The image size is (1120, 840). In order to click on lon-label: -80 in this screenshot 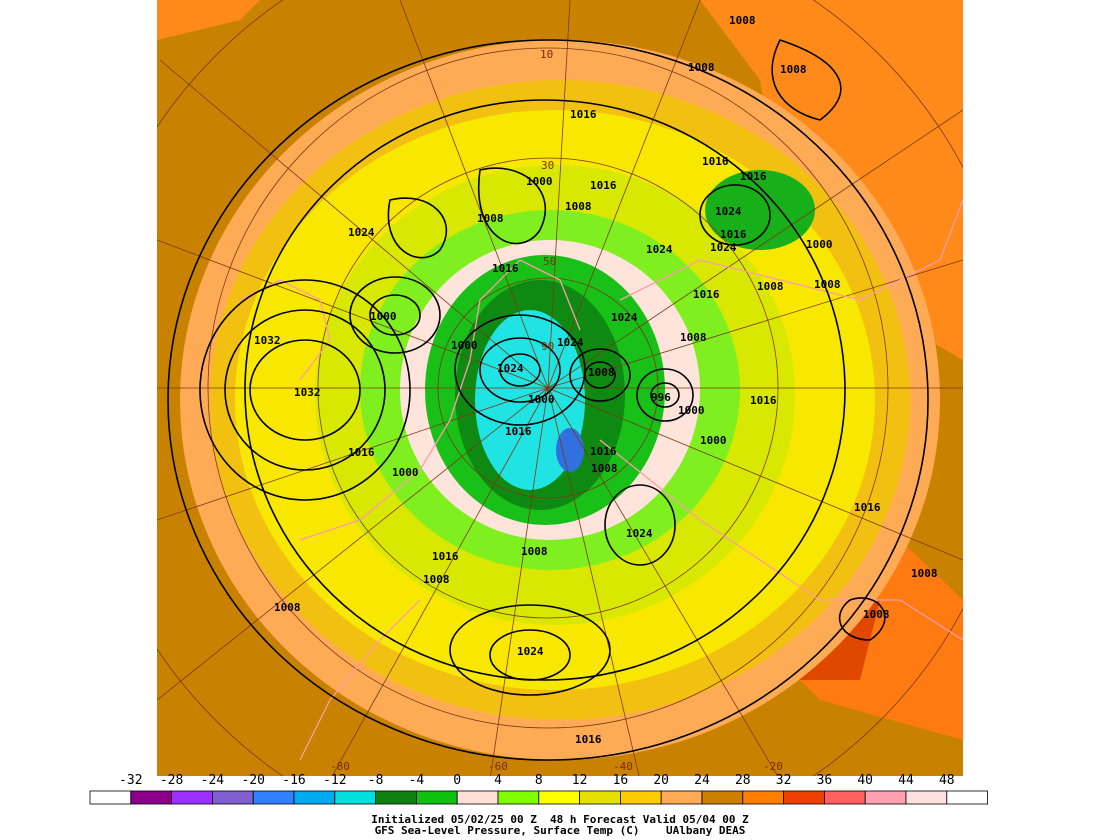, I will do `click(340, 766)`.